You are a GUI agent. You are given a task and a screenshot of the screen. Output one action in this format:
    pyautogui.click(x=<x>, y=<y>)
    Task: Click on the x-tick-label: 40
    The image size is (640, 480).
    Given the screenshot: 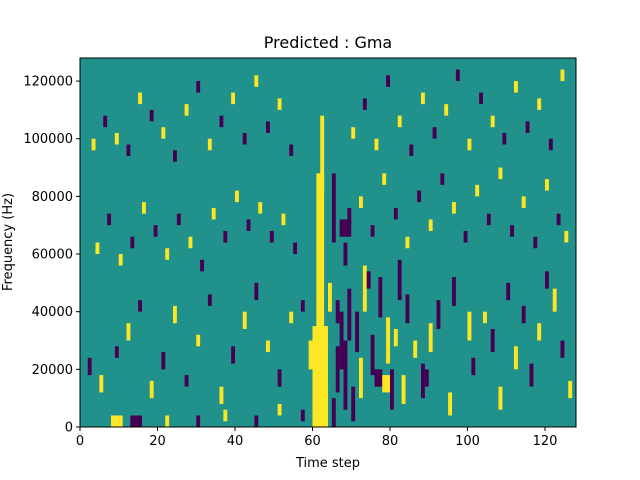 What is the action you would take?
    pyautogui.click(x=235, y=441)
    